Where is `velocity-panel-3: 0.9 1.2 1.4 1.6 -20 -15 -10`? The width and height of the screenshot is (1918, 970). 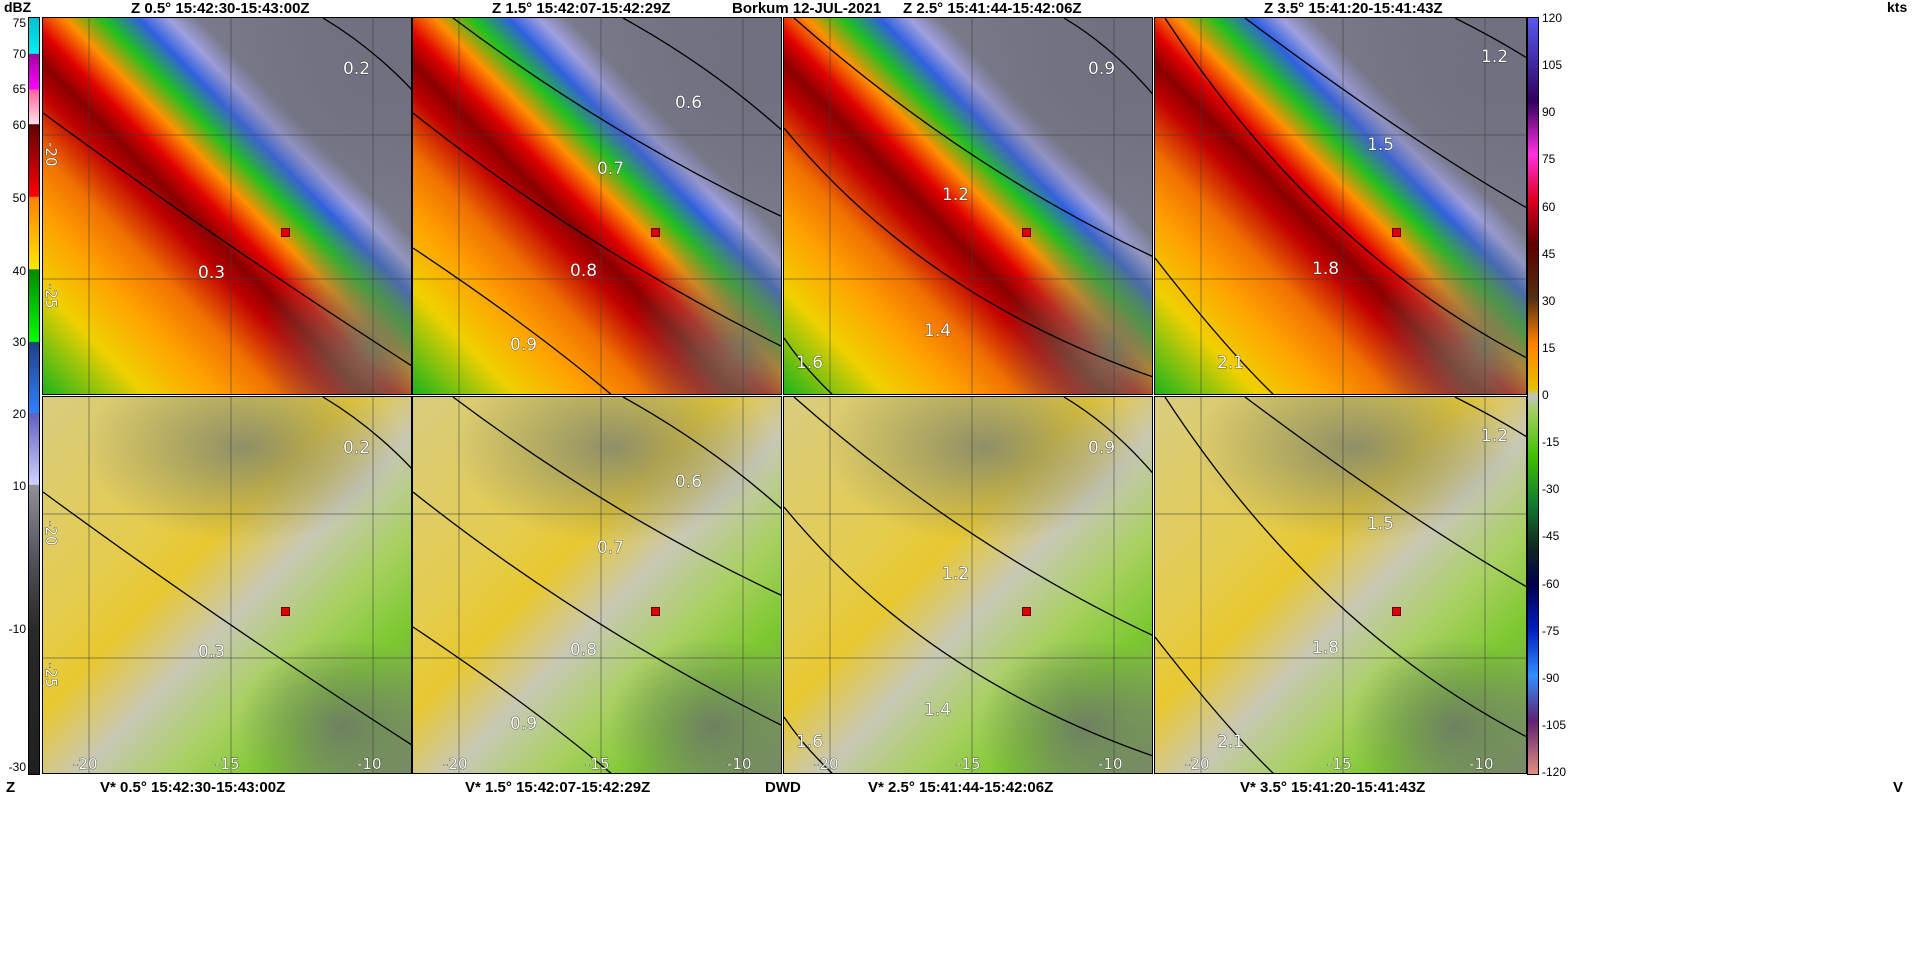
velocity-panel-3: 0.9 1.2 1.4 1.6 -20 -15 -10 is located at coordinates (968, 585).